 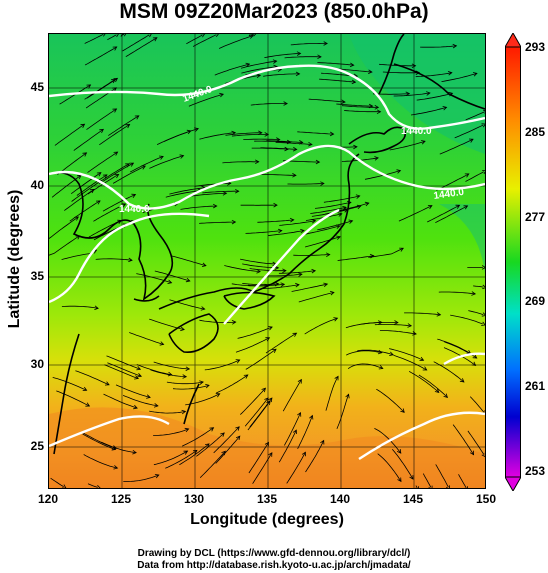 I want to click on x-tick-140: 140, so click(x=340, y=499).